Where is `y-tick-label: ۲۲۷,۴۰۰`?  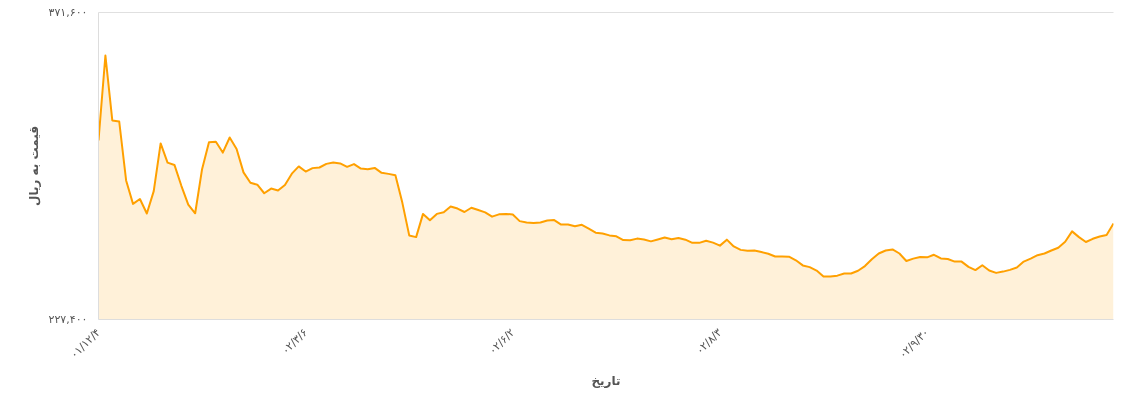
y-tick-label: ۲۲۷,۴۰۰ is located at coordinates (68, 319).